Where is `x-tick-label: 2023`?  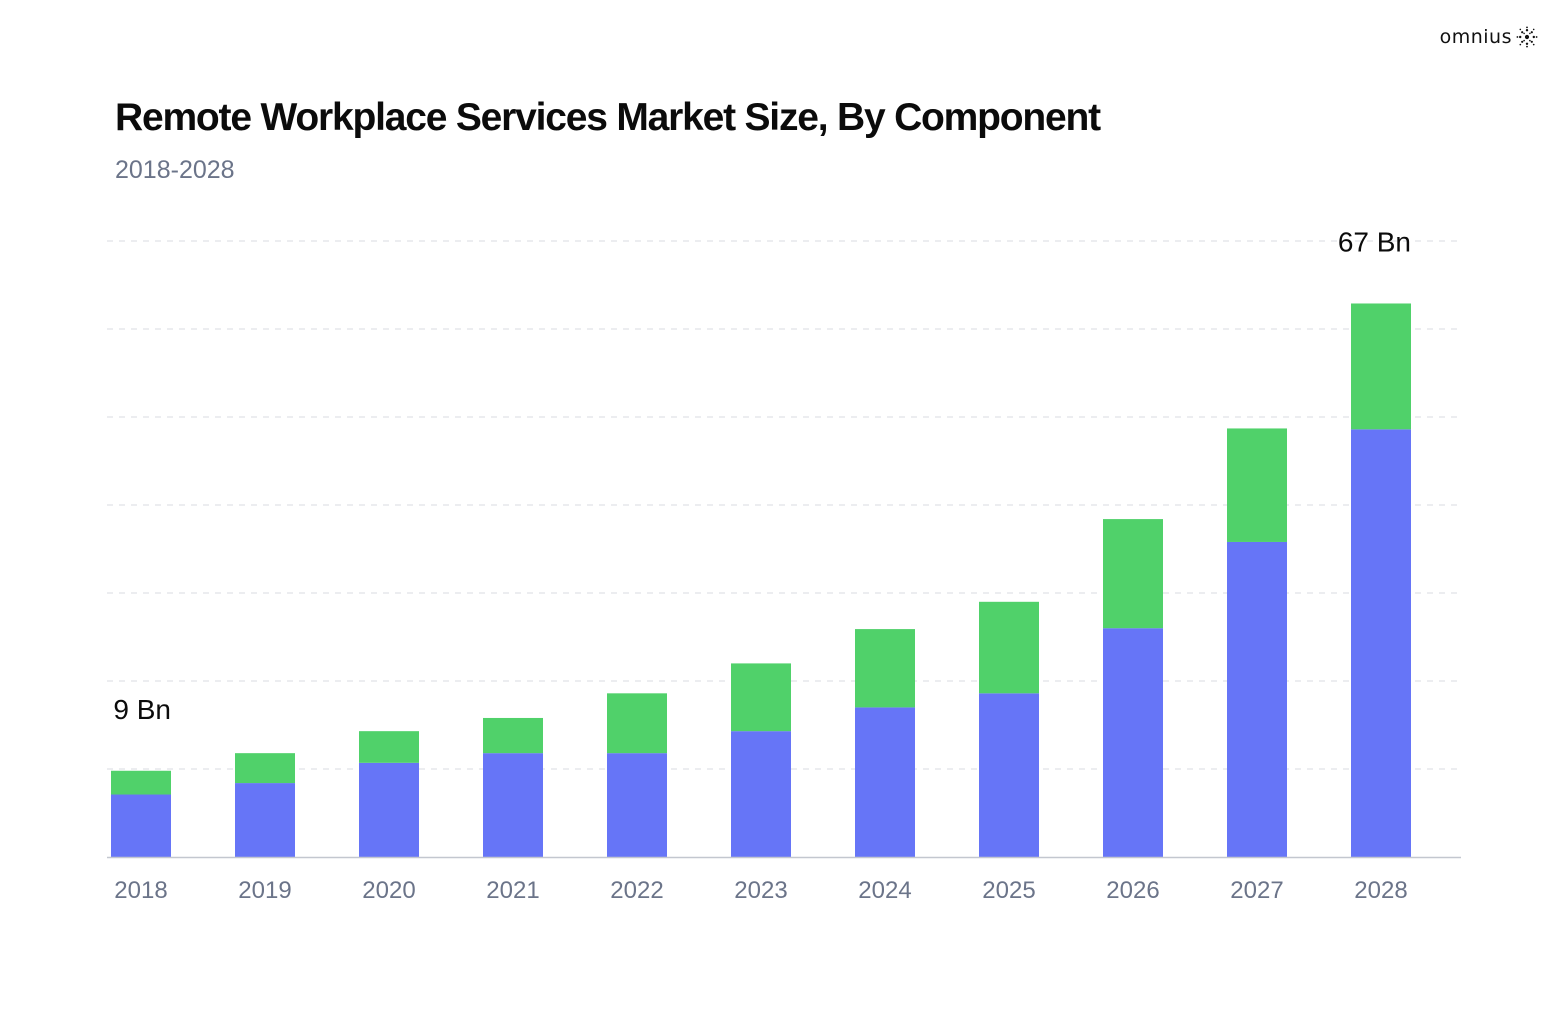
x-tick-label: 2023 is located at coordinates (760, 890).